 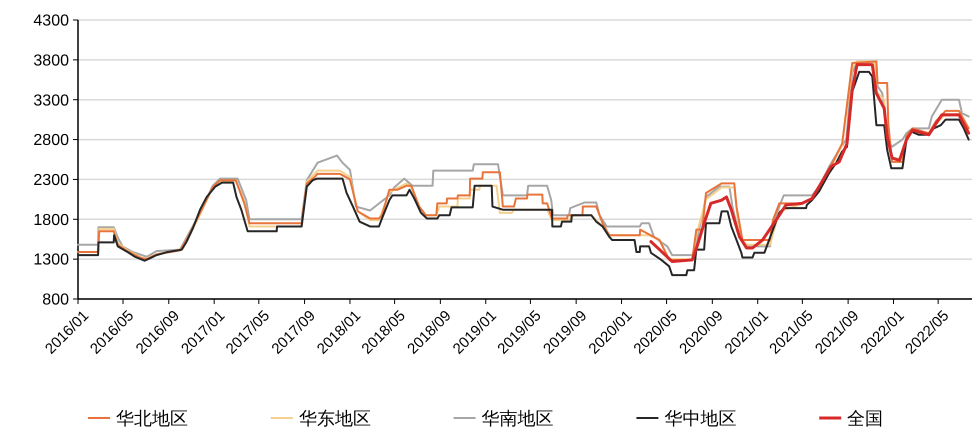 What do you see at coordinates (865, 418) in the screenshot?
I see `legend-label: 全国` at bounding box center [865, 418].